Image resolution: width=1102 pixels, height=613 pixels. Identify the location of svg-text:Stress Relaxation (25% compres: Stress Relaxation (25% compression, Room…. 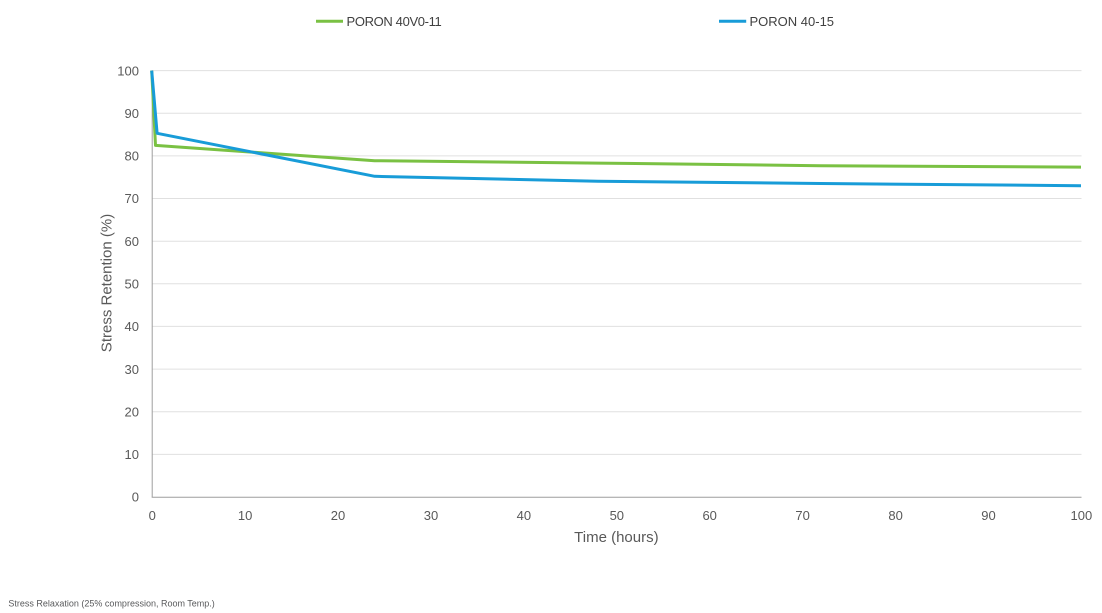
(111, 604).